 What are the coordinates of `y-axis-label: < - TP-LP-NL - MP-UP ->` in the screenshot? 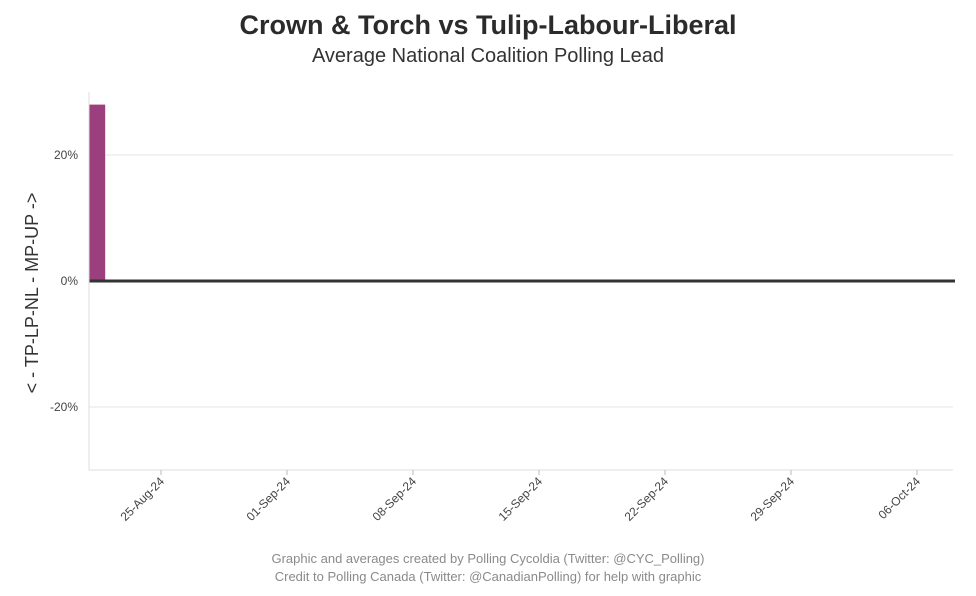 It's located at (32, 293).